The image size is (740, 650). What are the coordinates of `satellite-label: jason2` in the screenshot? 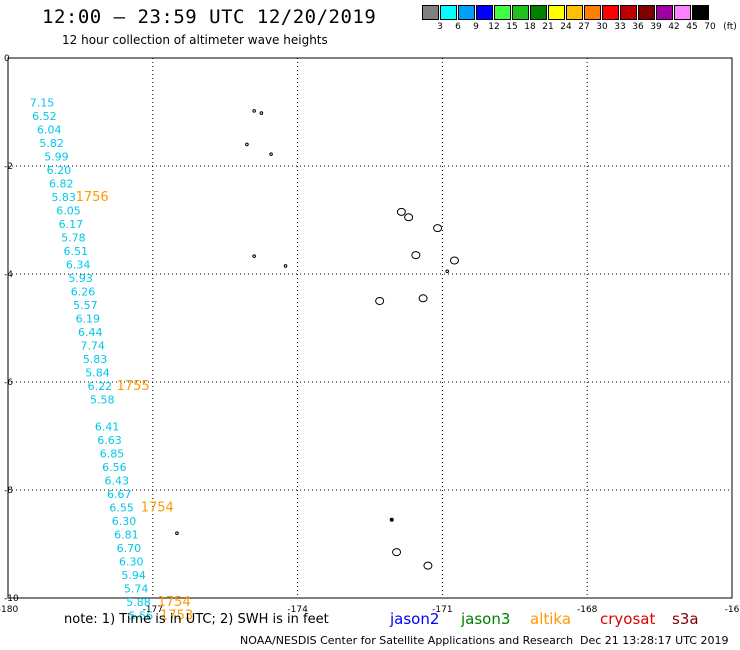 It's located at (415, 619).